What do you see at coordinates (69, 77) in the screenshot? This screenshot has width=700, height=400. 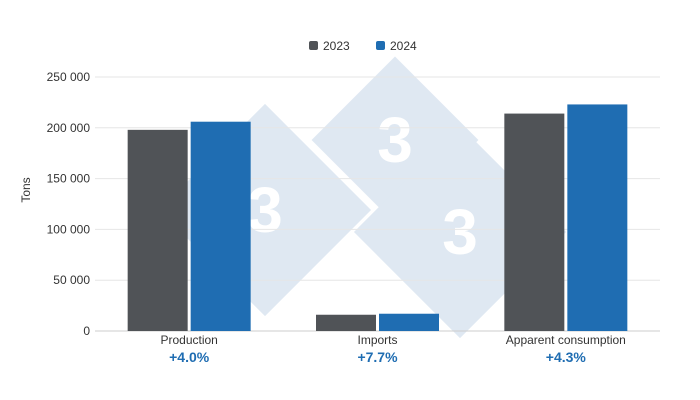 I see `y-tick-label: 250 000` at bounding box center [69, 77].